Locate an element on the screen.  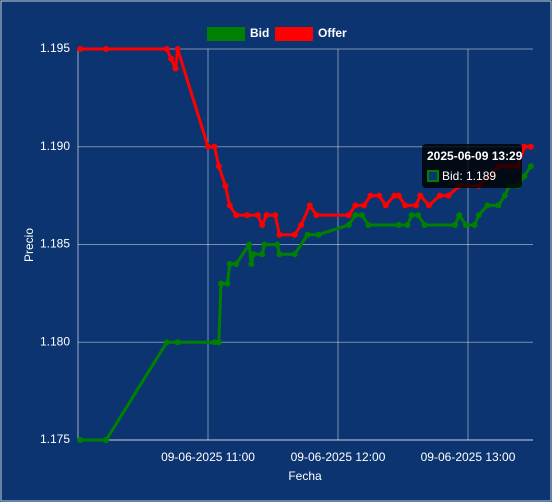
tooltip-box is located at coordinates (472, 166).